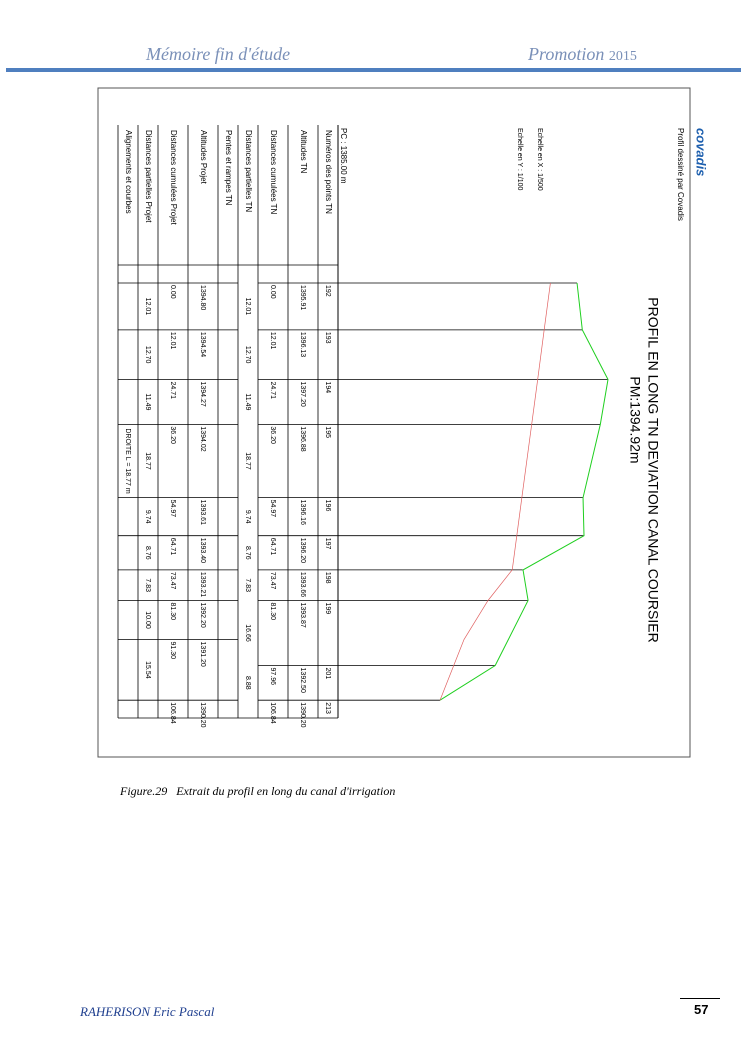 Image resolution: width=745 pixels, height=1053 pixels. What do you see at coordinates (272, 390) in the screenshot?
I see `tn-distance: 24.71` at bounding box center [272, 390].